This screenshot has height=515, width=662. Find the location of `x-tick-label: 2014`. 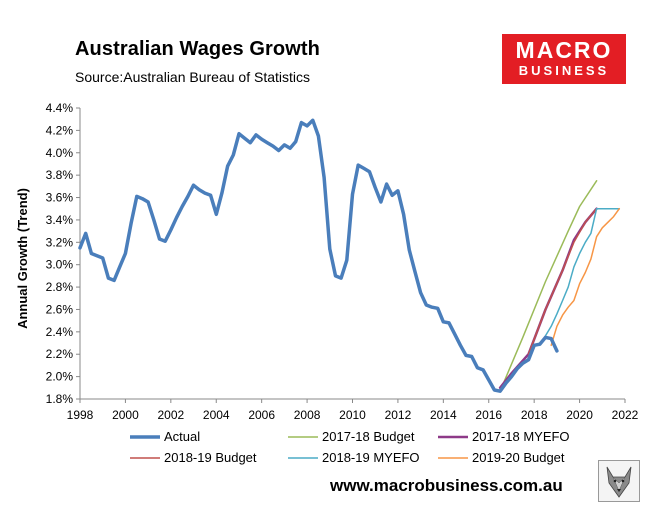

x-tick-label: 2014 is located at coordinates (443, 415).